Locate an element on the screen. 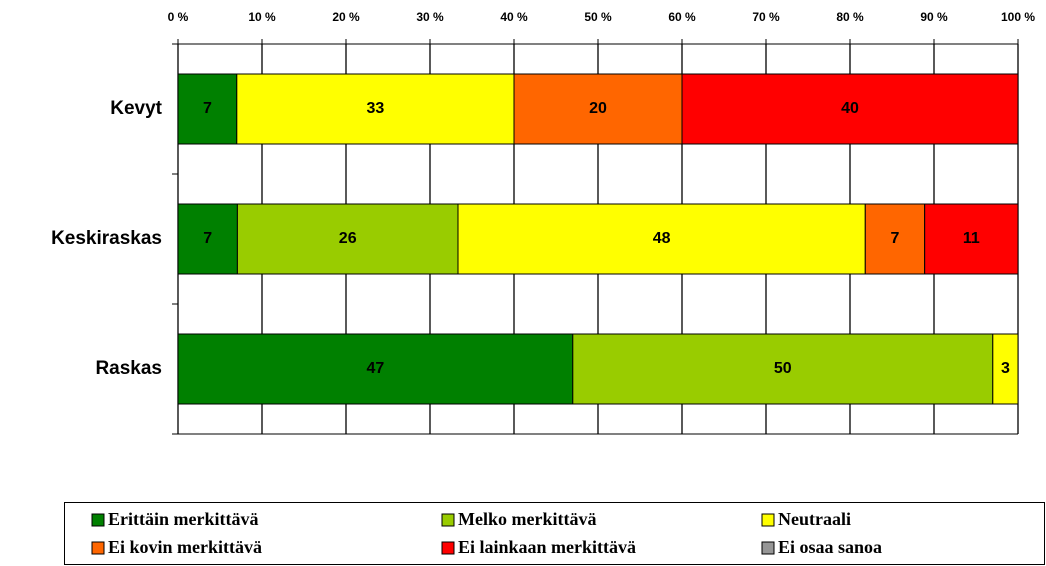  x-tick-label: 30 % is located at coordinates (430, 17).